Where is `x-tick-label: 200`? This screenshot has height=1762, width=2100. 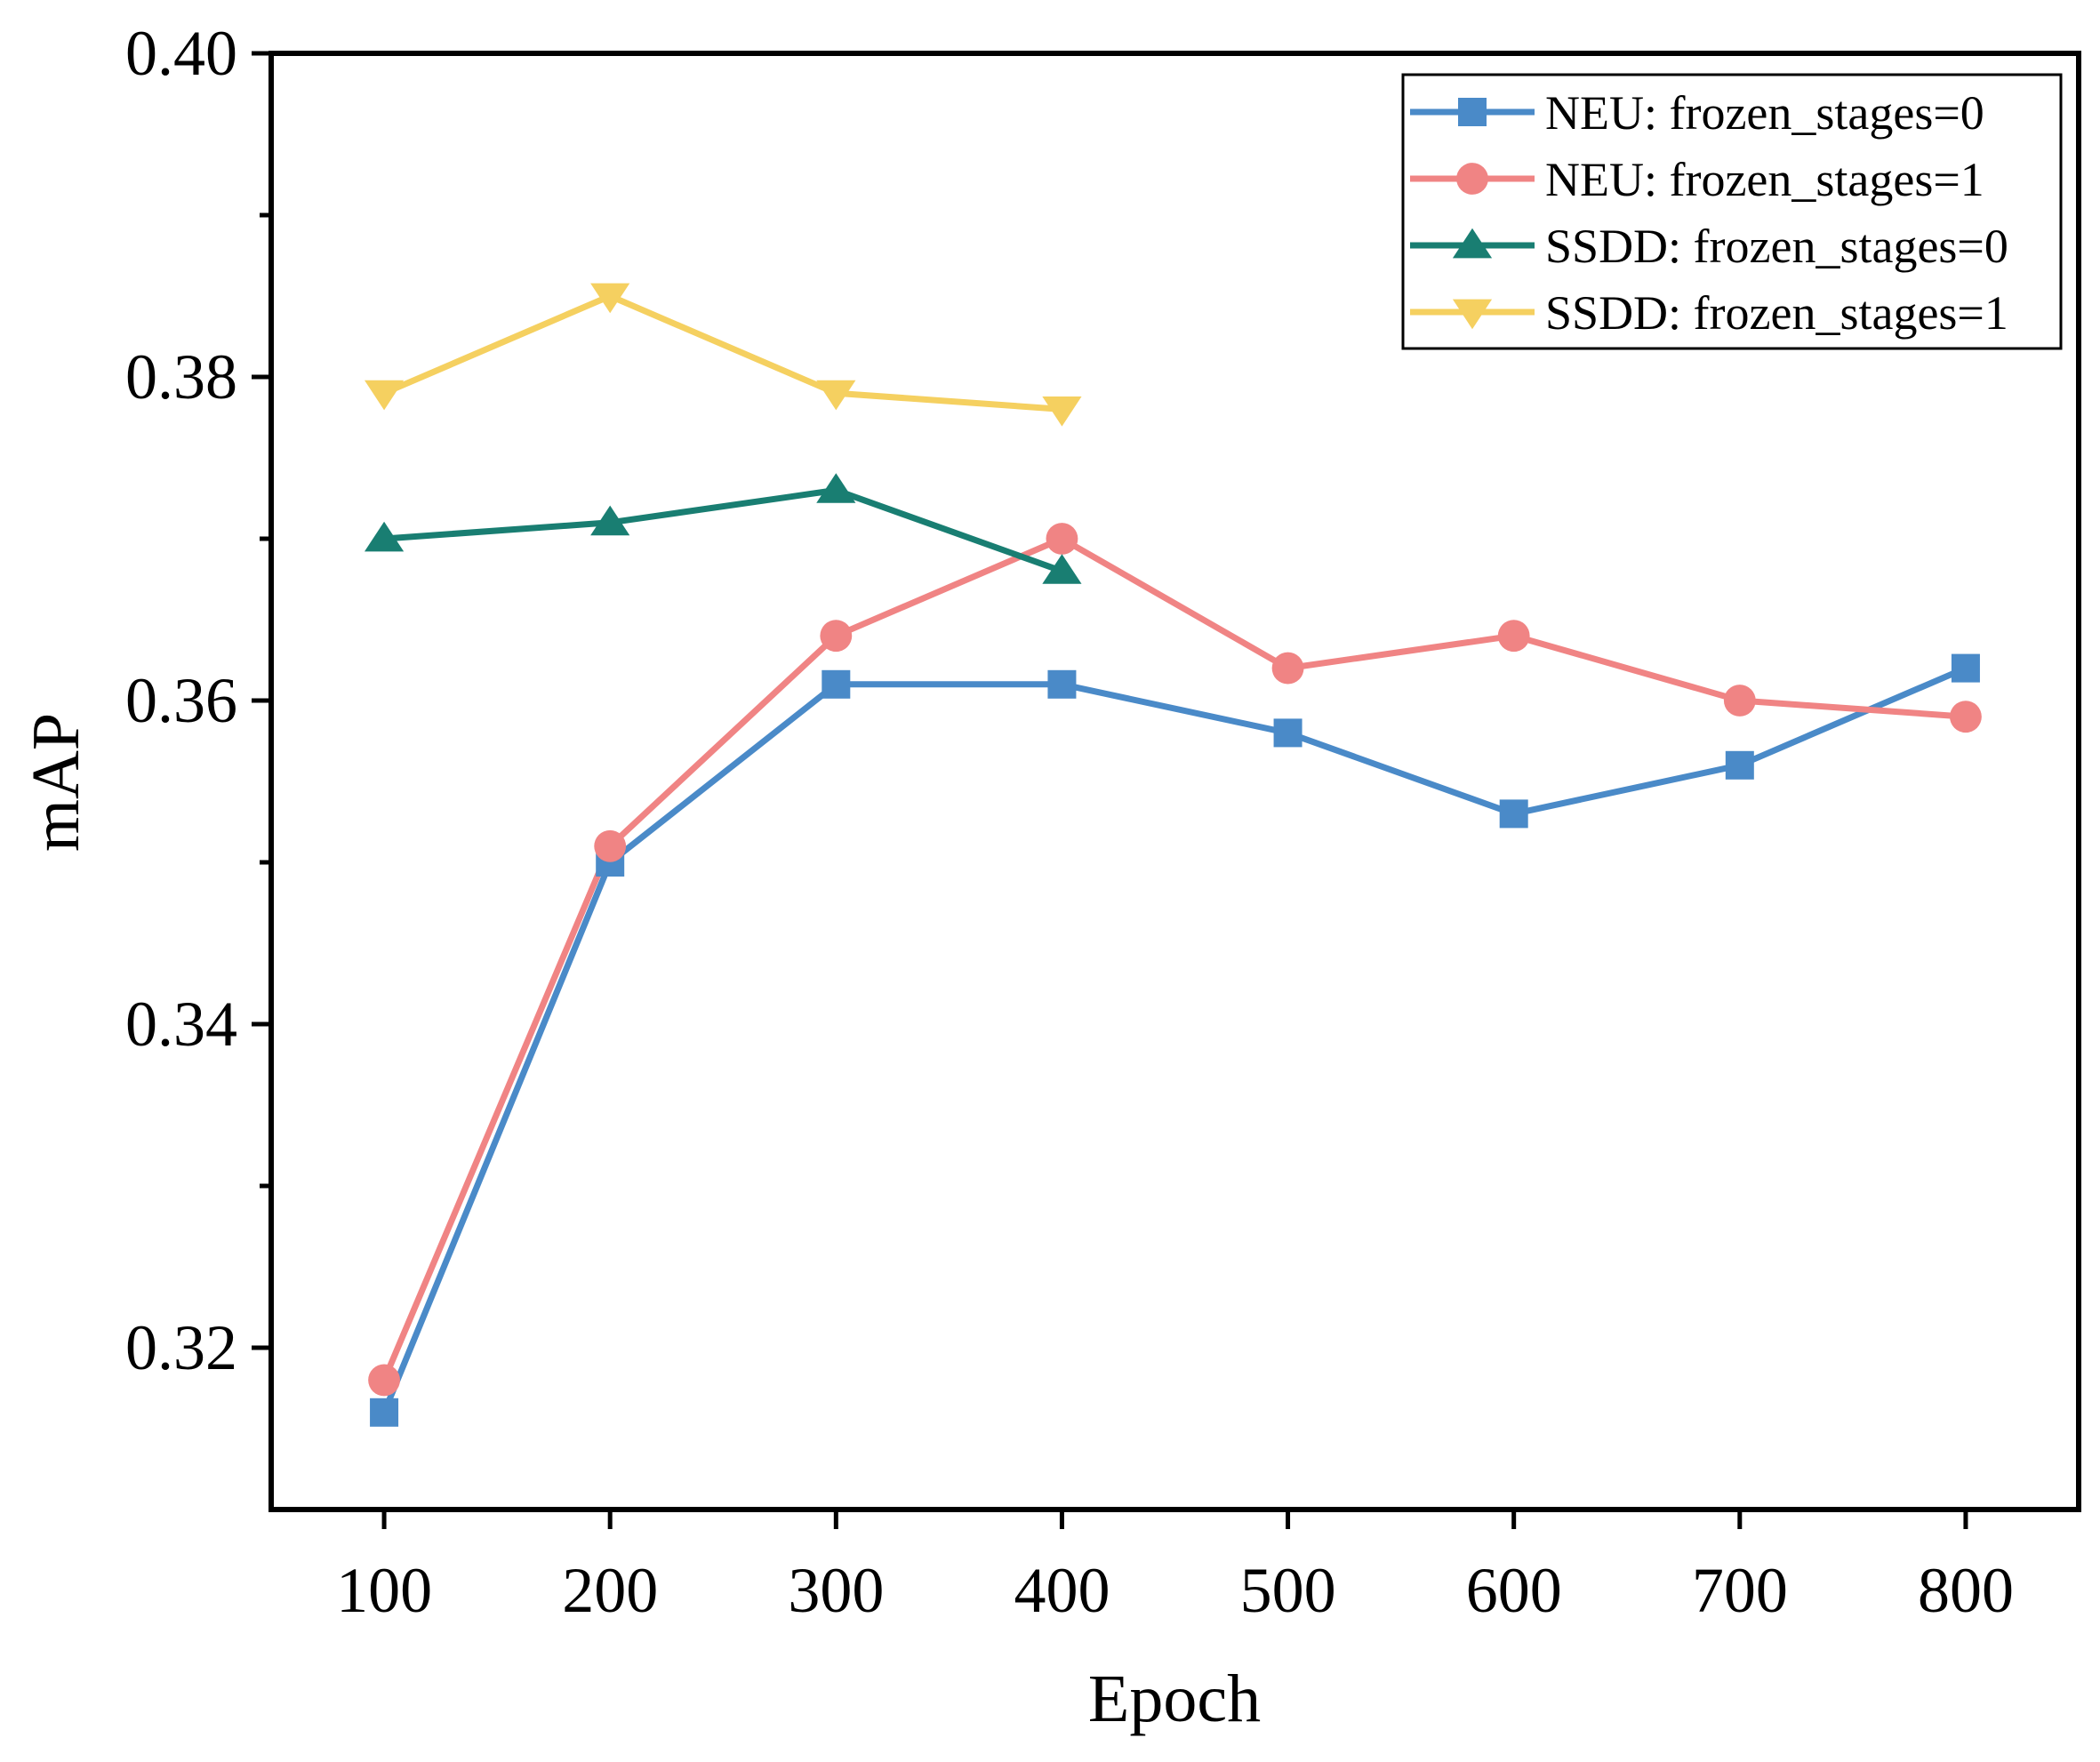
x-tick-label: 200 is located at coordinates (610, 1590).